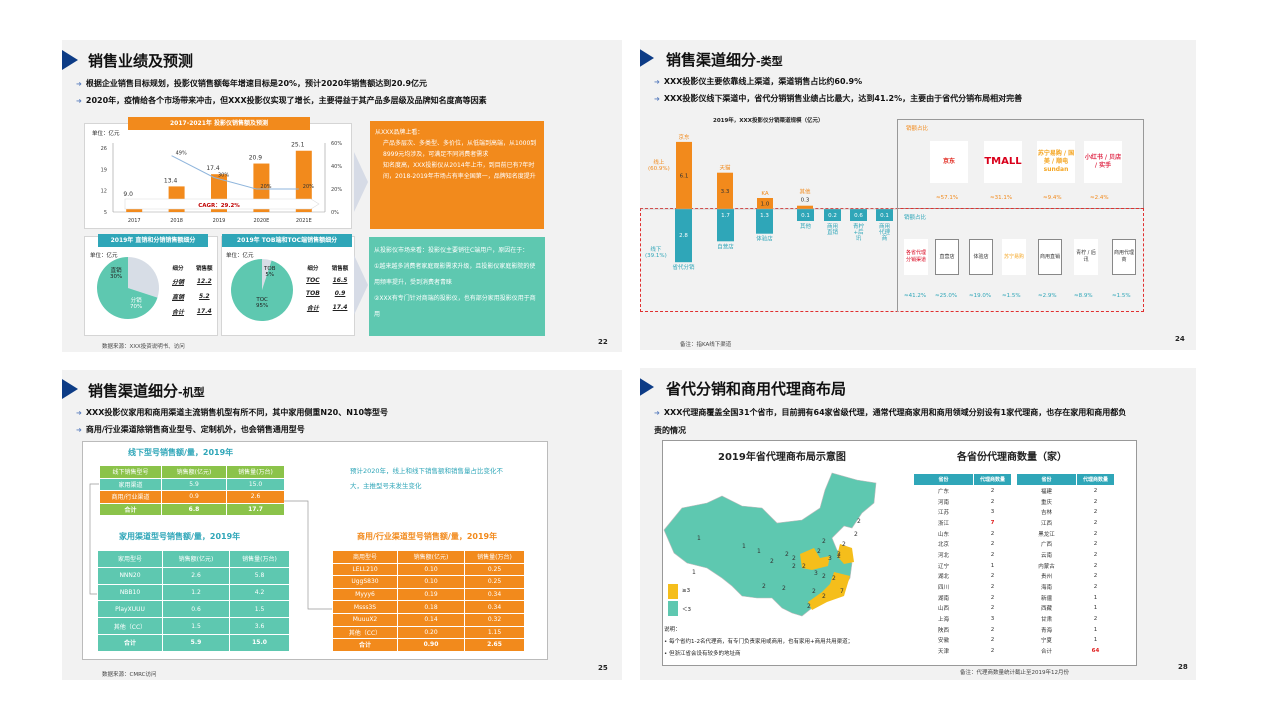 Image resolution: width=1280 pixels, height=720 pixels. What do you see at coordinates (219, 206) in the screenshot?
I see `cagr-label: CAGR：29.2%` at bounding box center [219, 206].